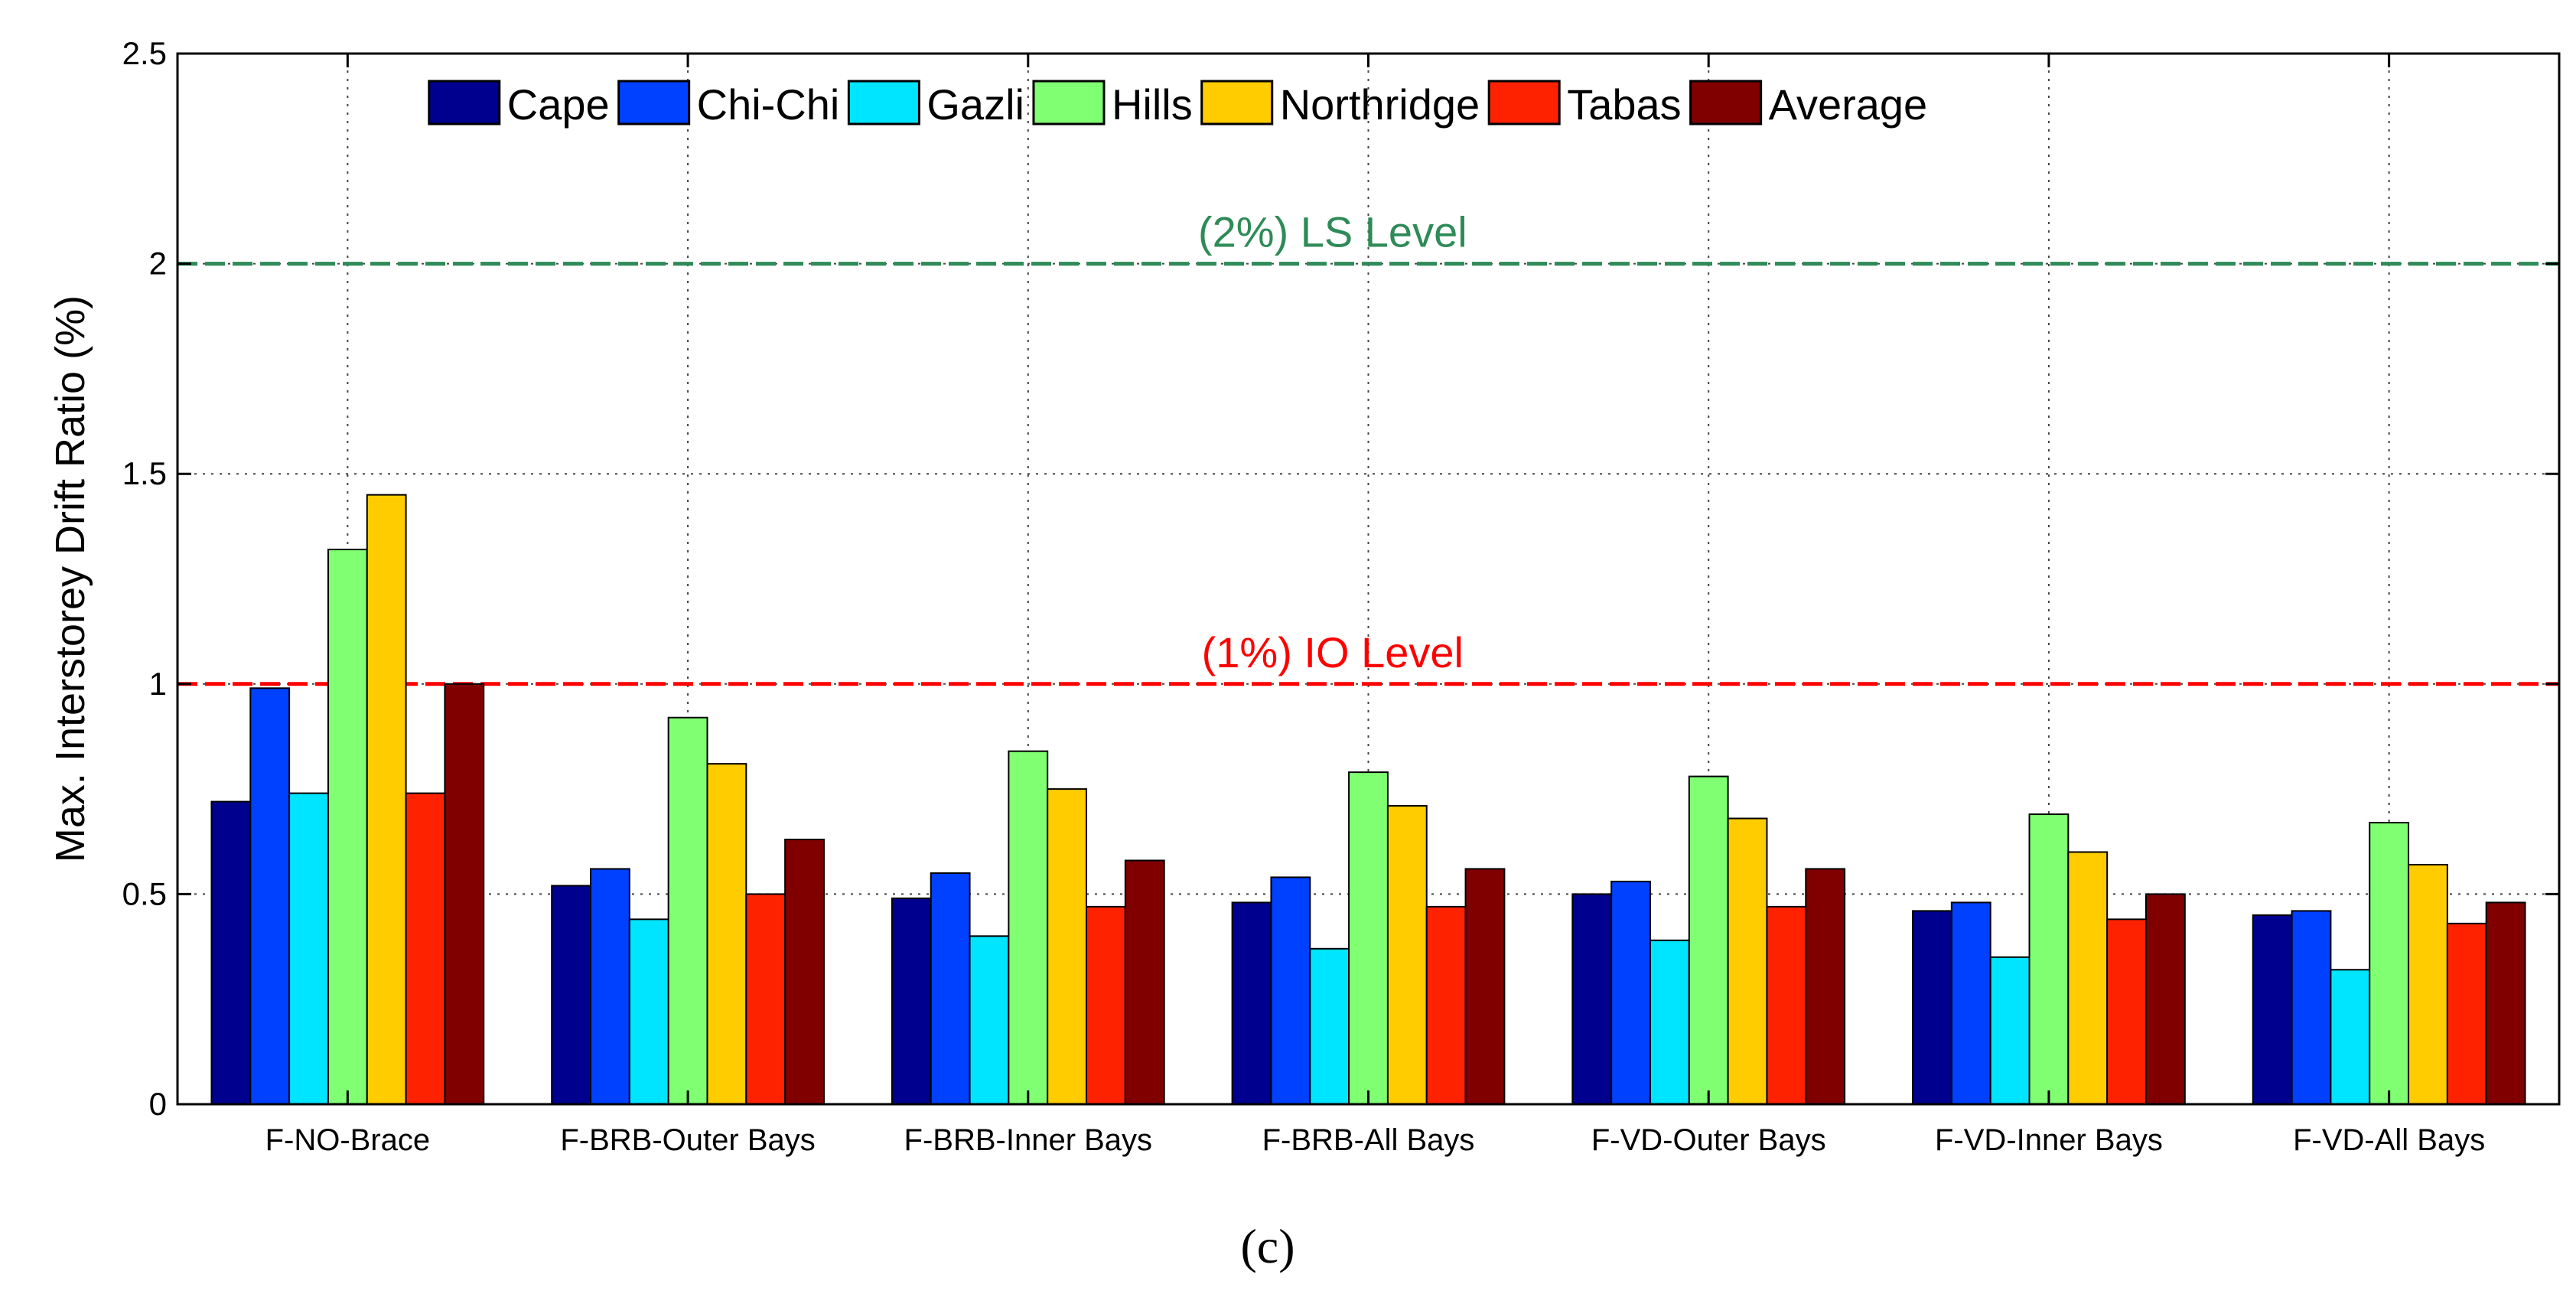  What do you see at coordinates (1069, 102) in the screenshot?
I see `legend-swatch-hills` at bounding box center [1069, 102].